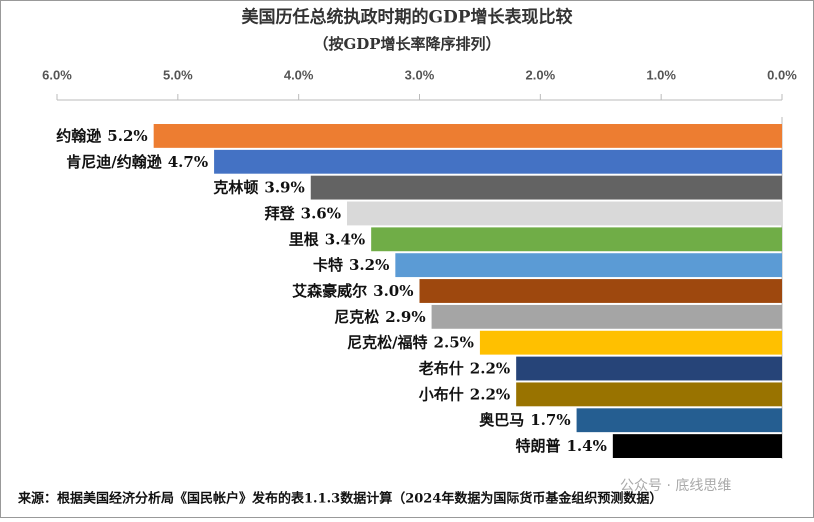 The width and height of the screenshot is (814, 522). Describe the element at coordinates (586, 446) in the screenshot. I see `value-label: 1.4%` at that location.